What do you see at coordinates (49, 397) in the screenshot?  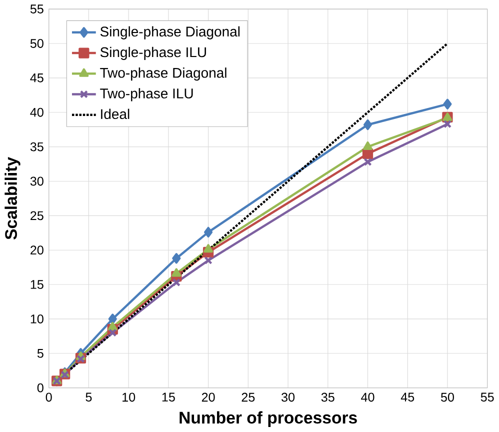 I see `x-tick-label: 0` at bounding box center [49, 397].